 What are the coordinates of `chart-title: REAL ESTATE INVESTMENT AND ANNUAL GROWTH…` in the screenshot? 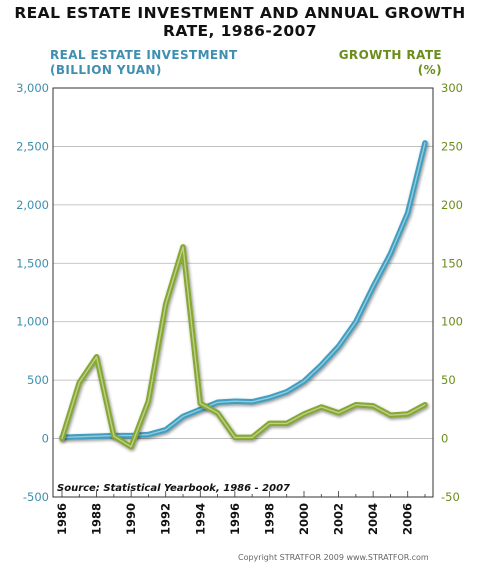 It's located at (240, 22).